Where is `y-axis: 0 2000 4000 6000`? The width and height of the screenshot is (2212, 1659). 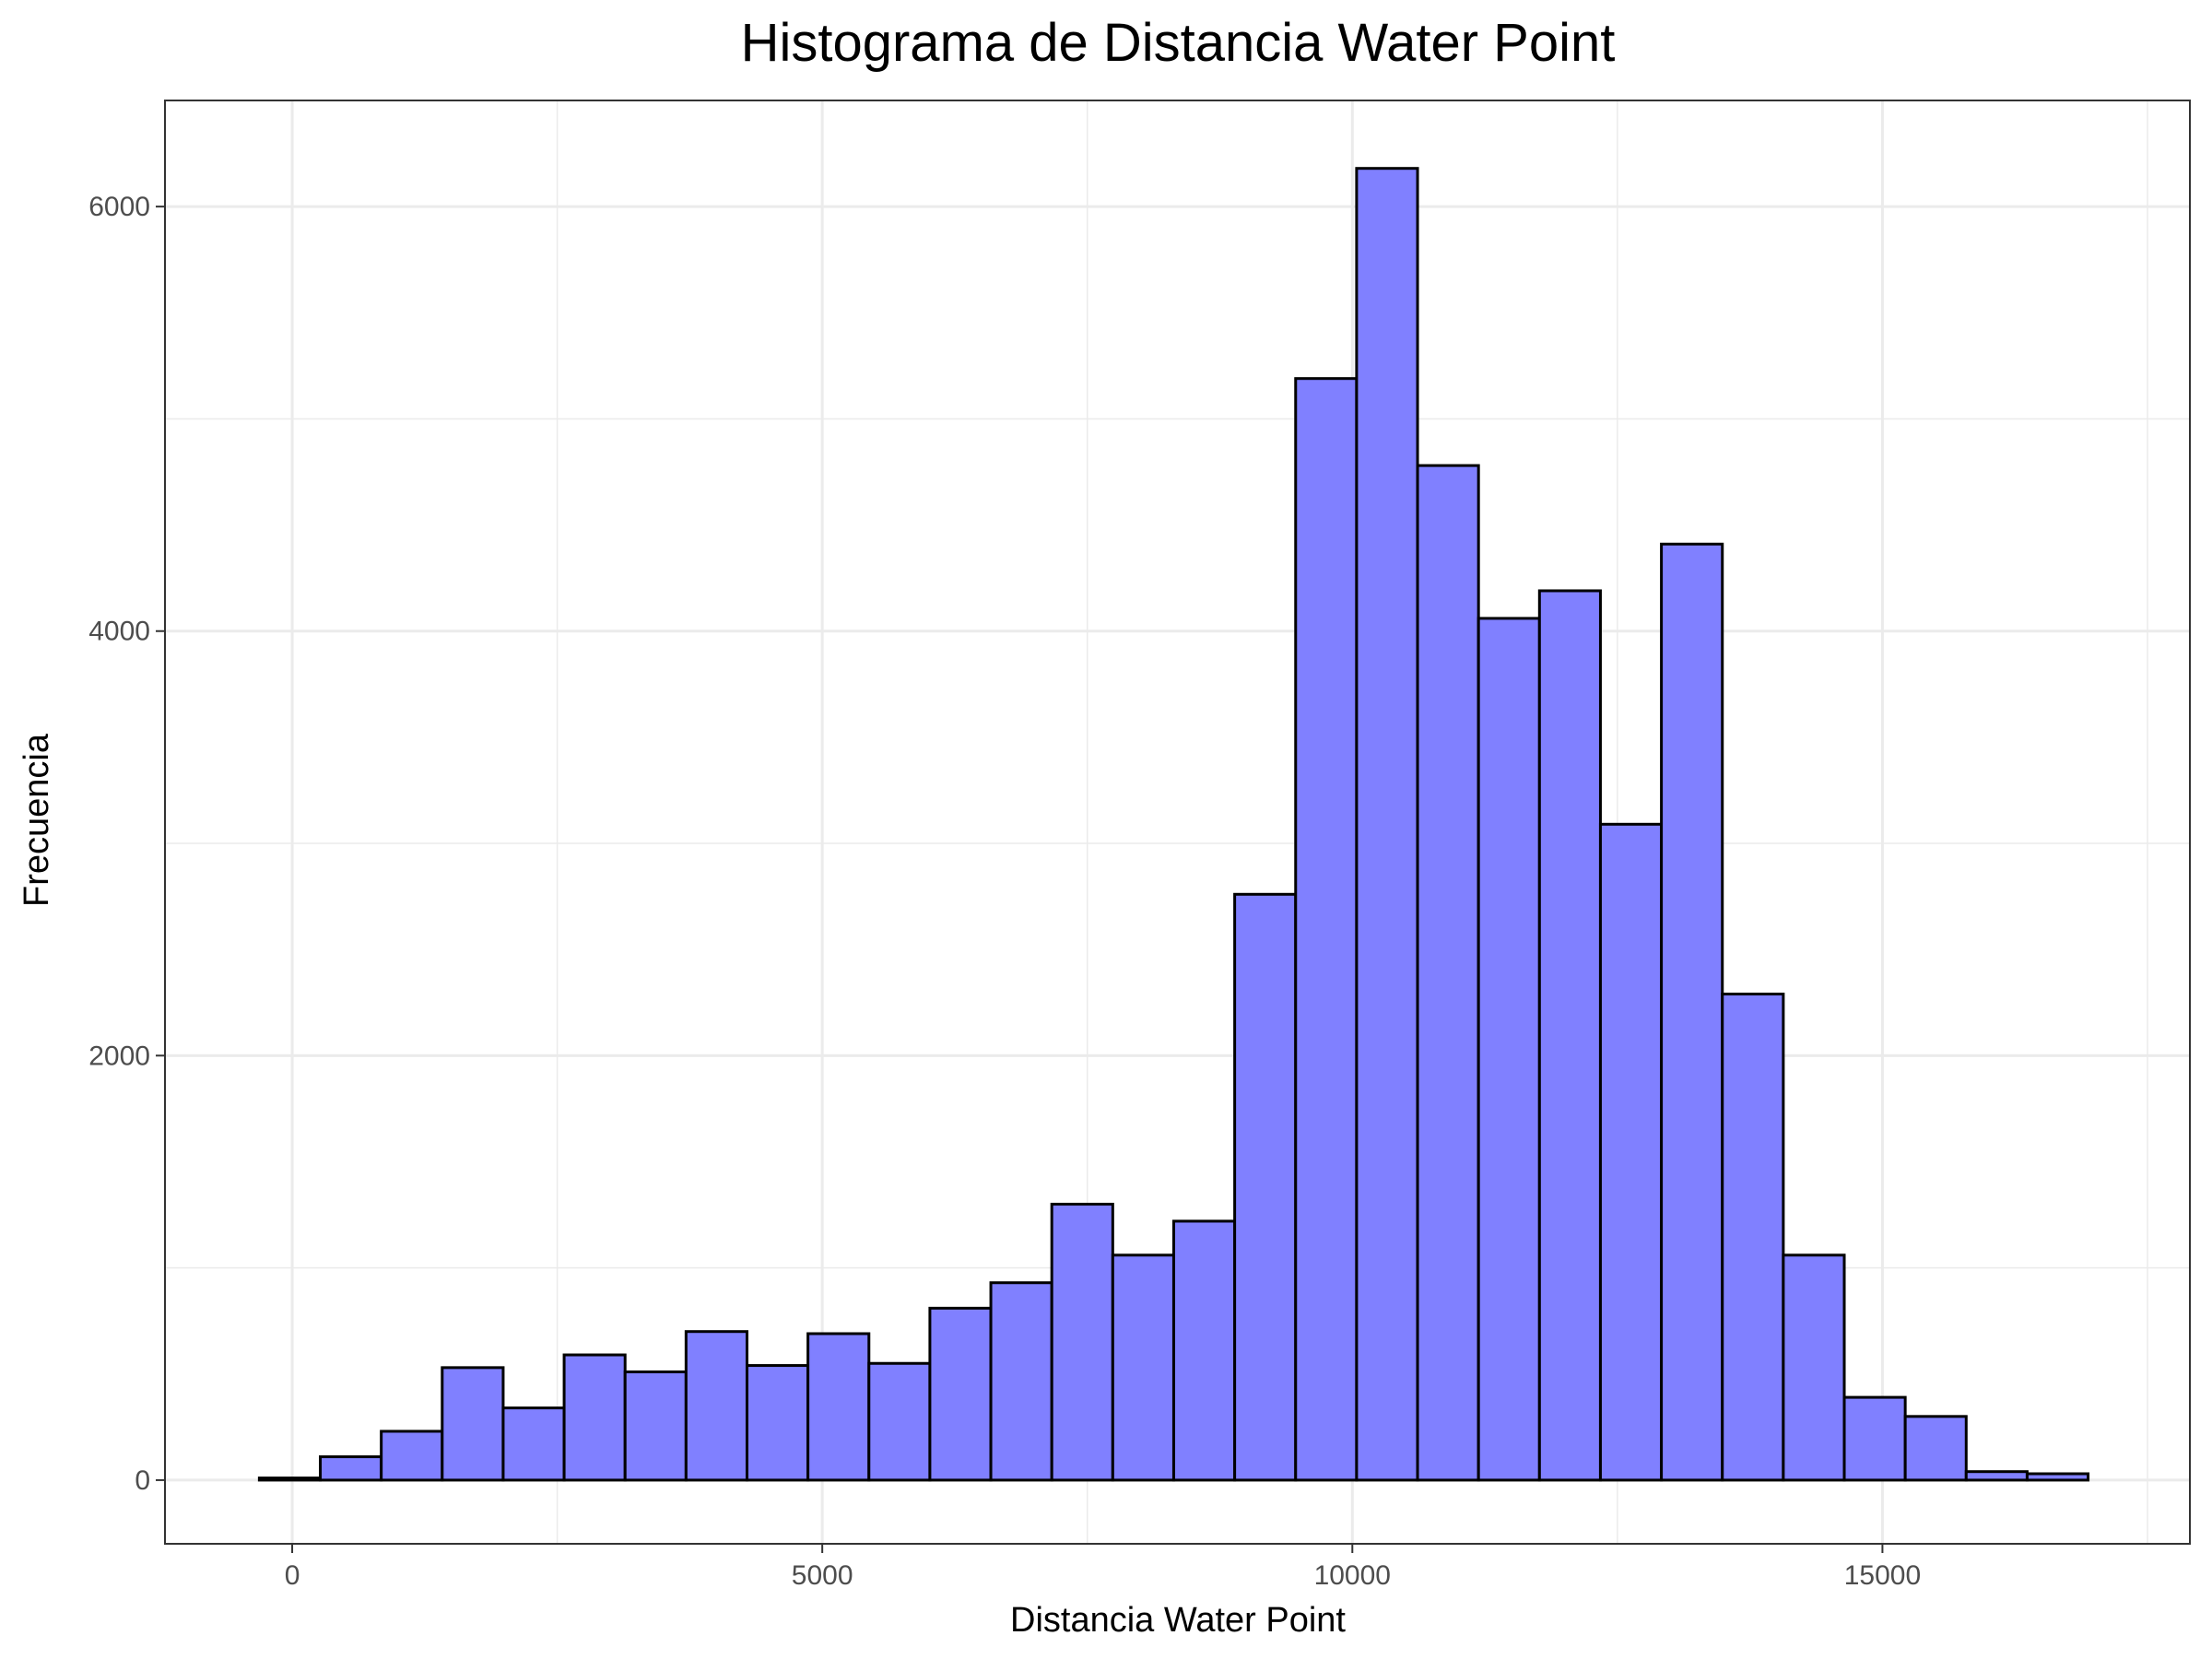 y-axis: 0 2000 4000 6000 is located at coordinates (126, 844).